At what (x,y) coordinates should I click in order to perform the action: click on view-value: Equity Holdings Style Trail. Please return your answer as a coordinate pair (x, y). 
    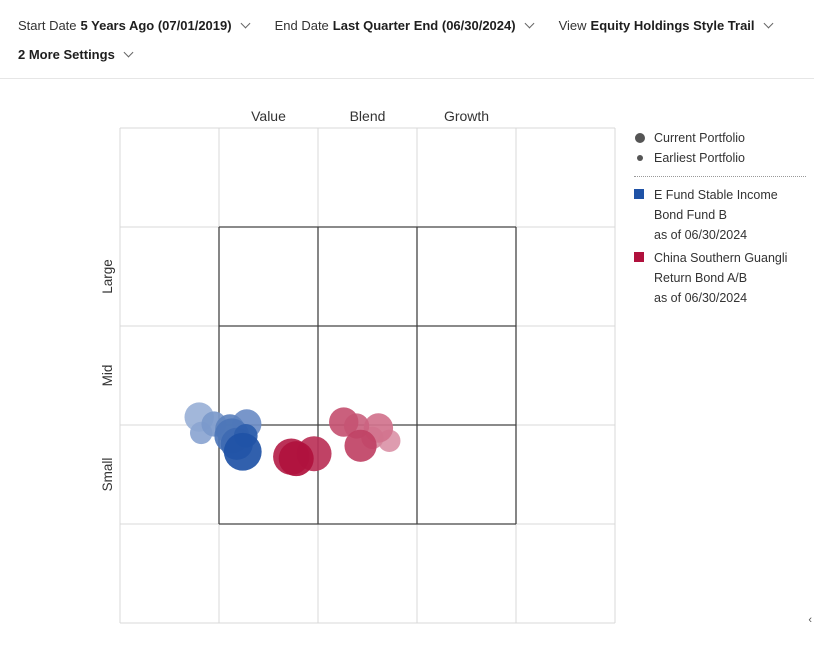
    Looking at the image, I should click on (672, 25).